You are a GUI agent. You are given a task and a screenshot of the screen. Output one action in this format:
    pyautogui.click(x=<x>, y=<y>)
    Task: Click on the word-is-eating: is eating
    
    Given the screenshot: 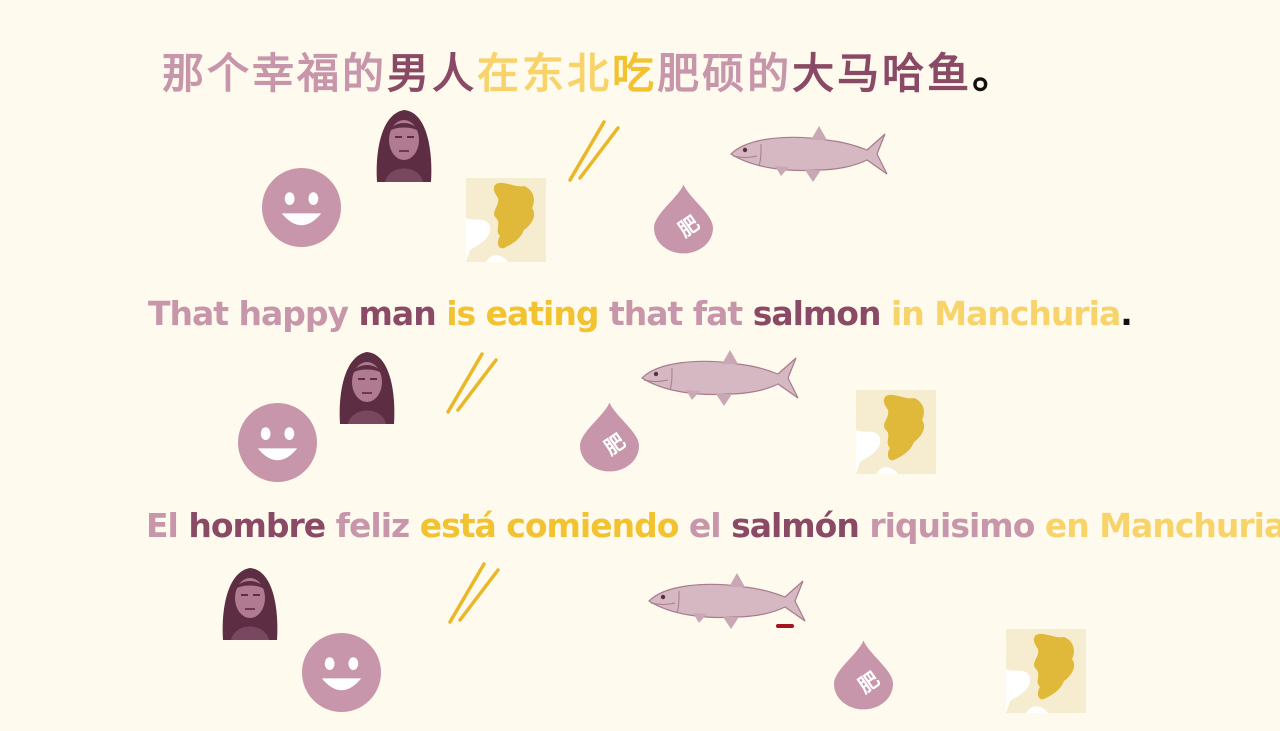 What is the action you would take?
    pyautogui.click(x=527, y=313)
    